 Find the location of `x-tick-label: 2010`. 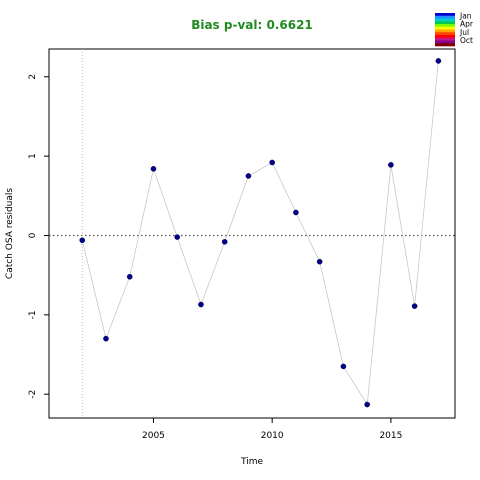

x-tick-label: 2010 is located at coordinates (272, 436).